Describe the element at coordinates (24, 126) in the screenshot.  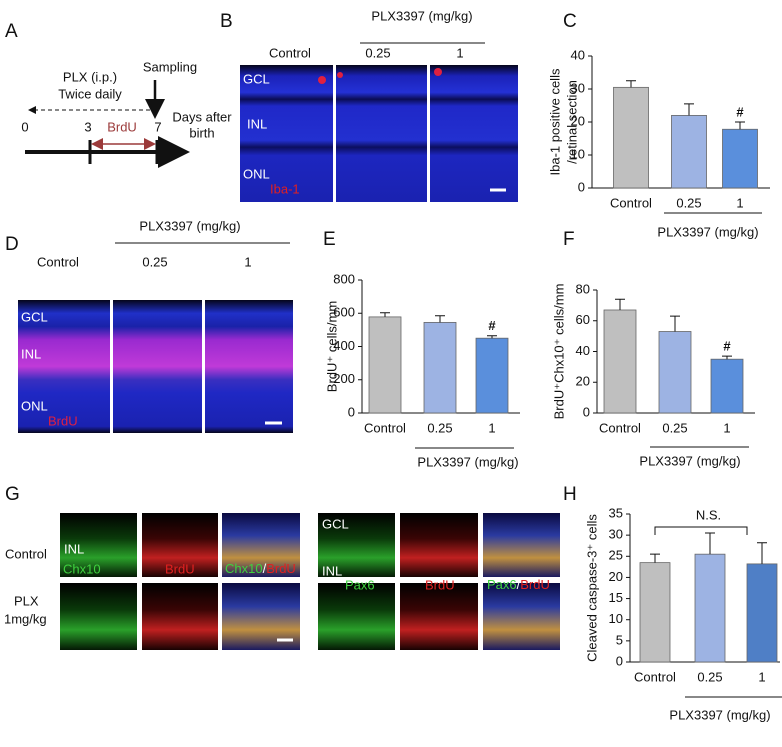
I see `day: 0` at that location.